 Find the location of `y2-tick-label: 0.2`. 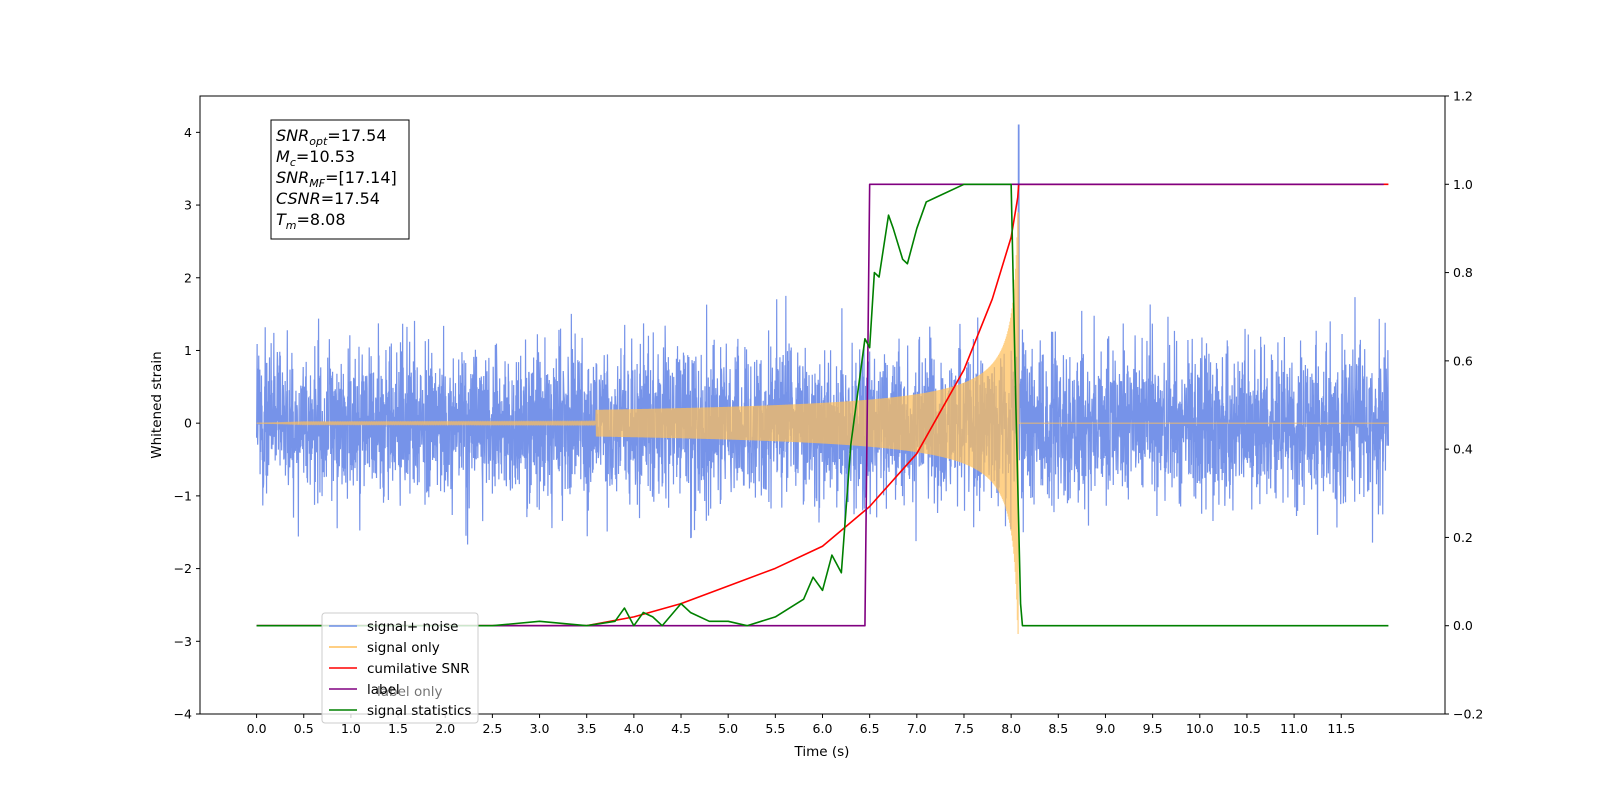

y2-tick-label: 0.2 is located at coordinates (1463, 537).